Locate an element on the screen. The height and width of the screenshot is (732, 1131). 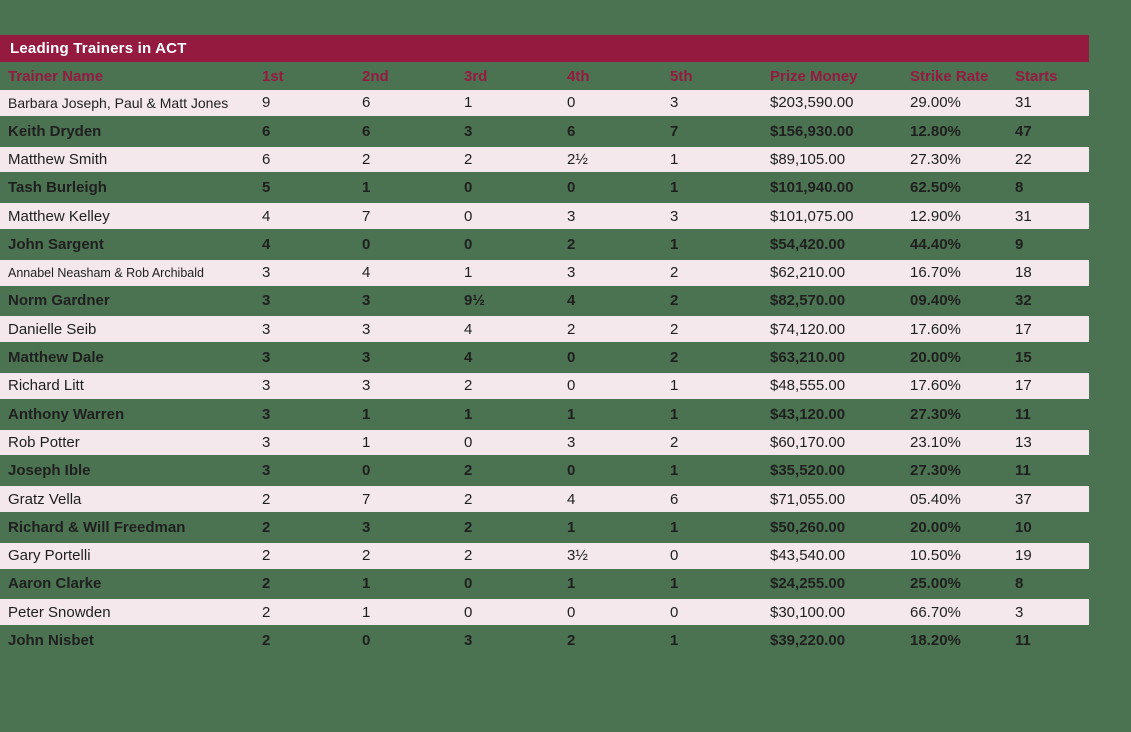
strike-rate: 10.50% is located at coordinates (935, 556).